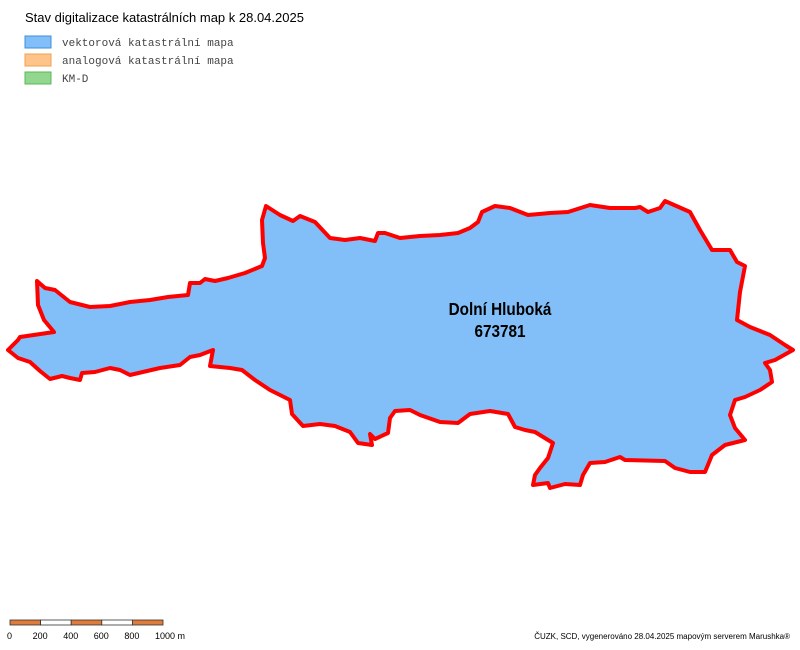  What do you see at coordinates (131, 636) in the screenshot?
I see `scale-label: 800` at bounding box center [131, 636].